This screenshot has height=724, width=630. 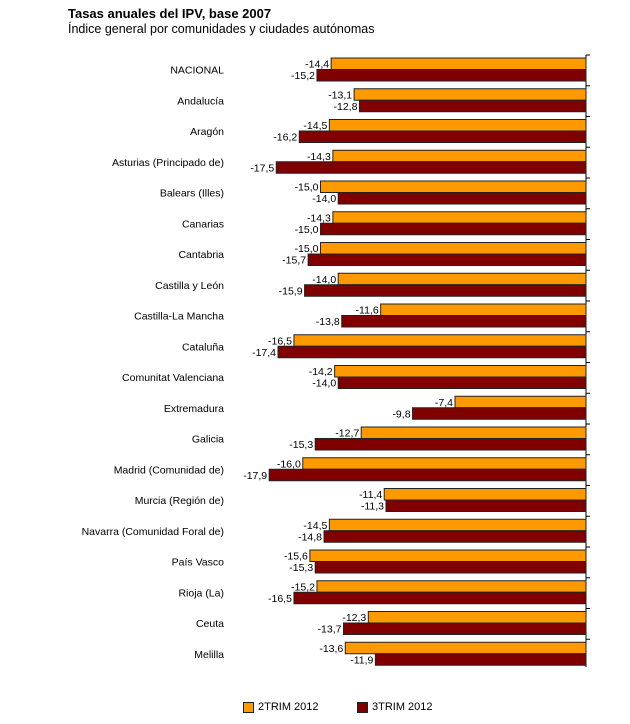 I want to click on category-label: Cataluña, so click(x=203, y=347).